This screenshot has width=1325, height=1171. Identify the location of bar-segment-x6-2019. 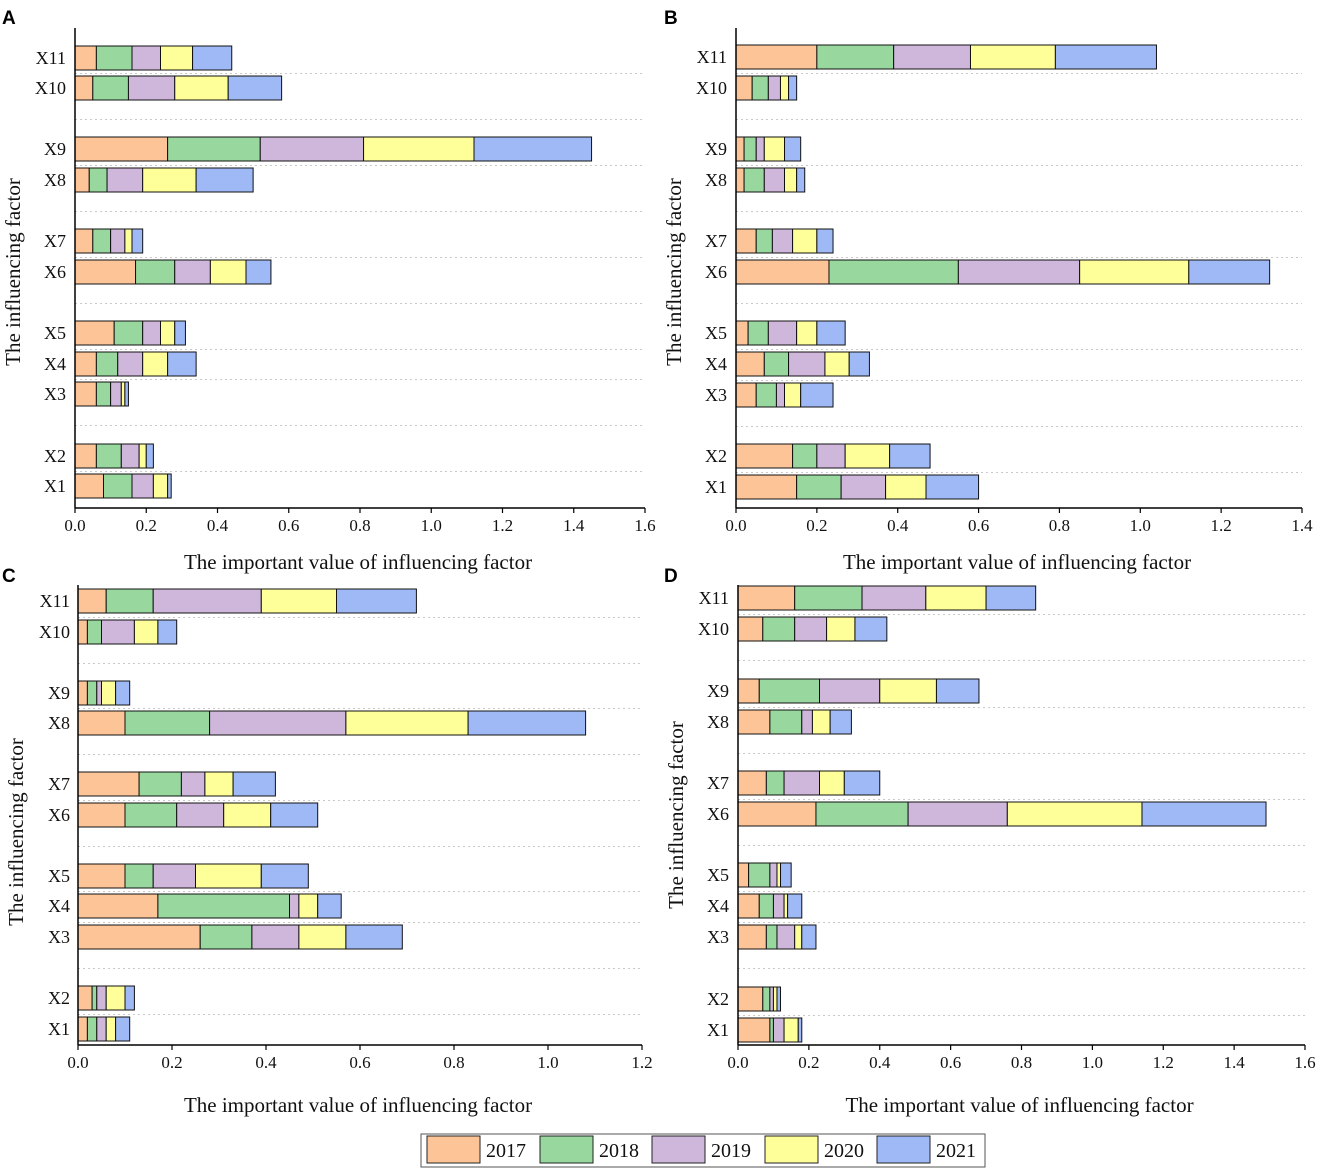
(957, 814).